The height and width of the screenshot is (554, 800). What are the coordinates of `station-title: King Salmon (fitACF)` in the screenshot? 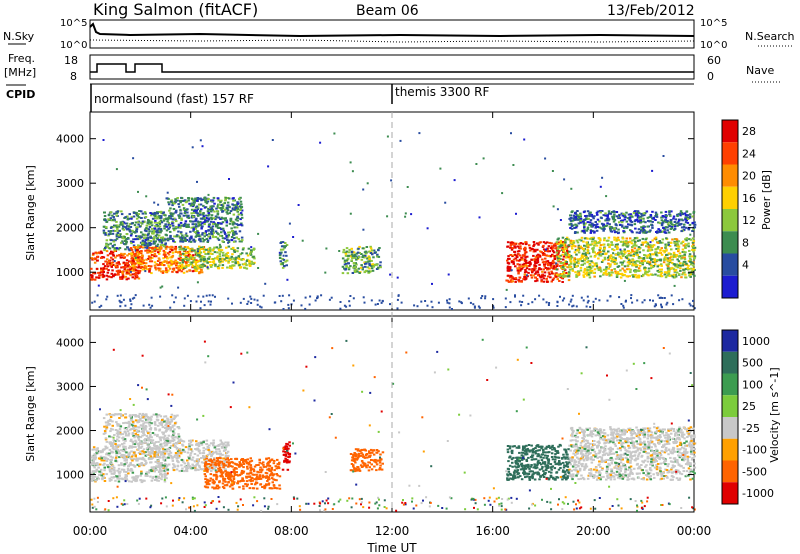 It's located at (175, 9).